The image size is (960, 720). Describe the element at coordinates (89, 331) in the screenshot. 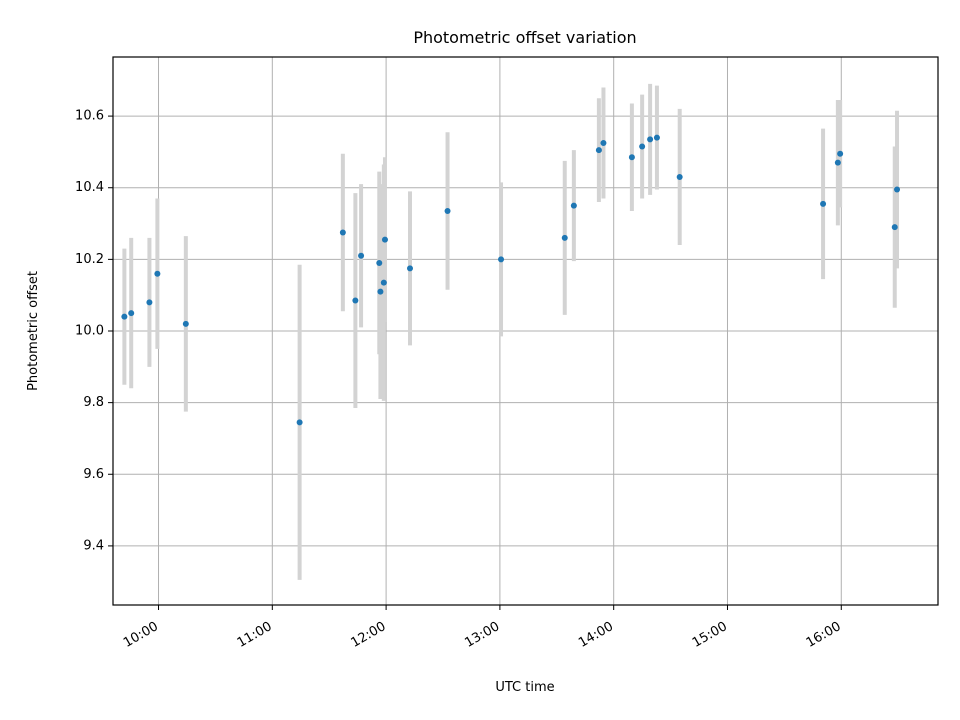

I see `y-tick-label: 10.0` at that location.